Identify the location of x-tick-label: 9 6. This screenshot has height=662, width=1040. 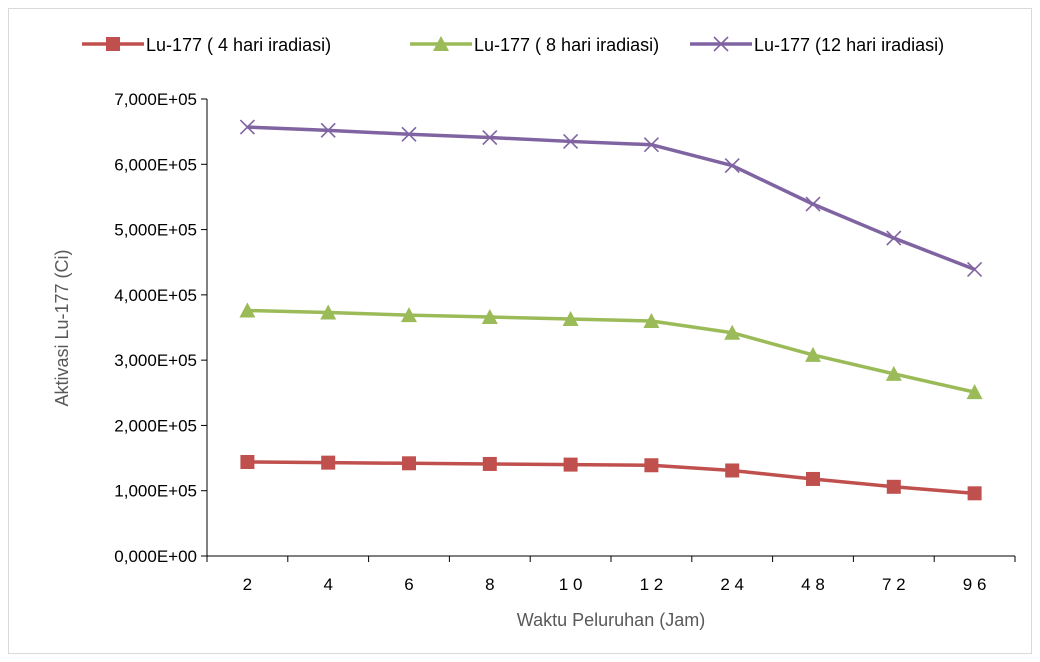
(975, 584).